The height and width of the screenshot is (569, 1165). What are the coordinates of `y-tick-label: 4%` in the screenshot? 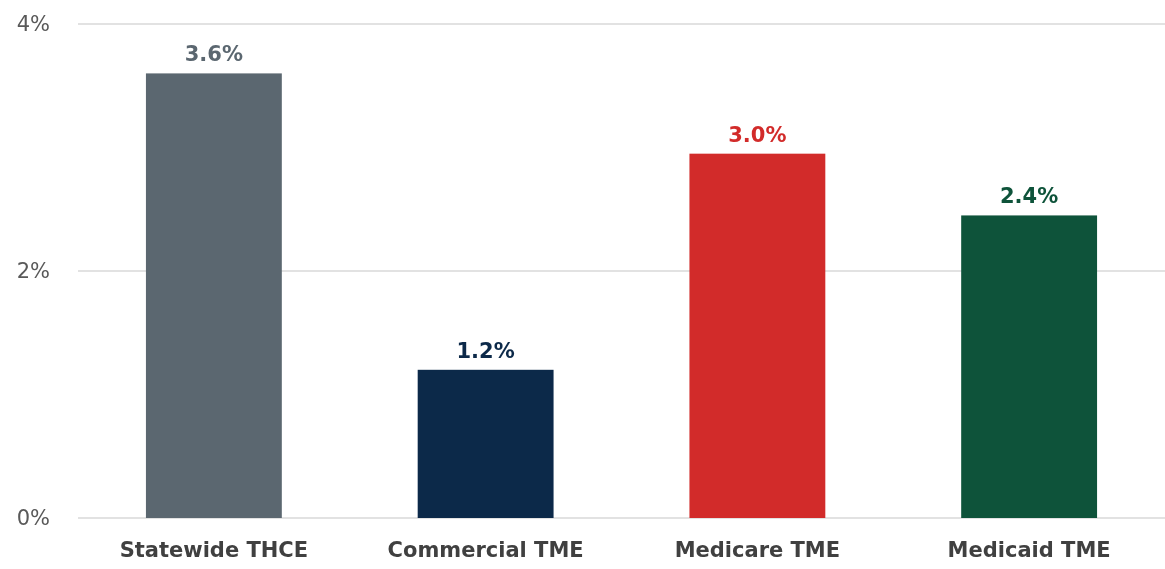 It's located at (33, 24).